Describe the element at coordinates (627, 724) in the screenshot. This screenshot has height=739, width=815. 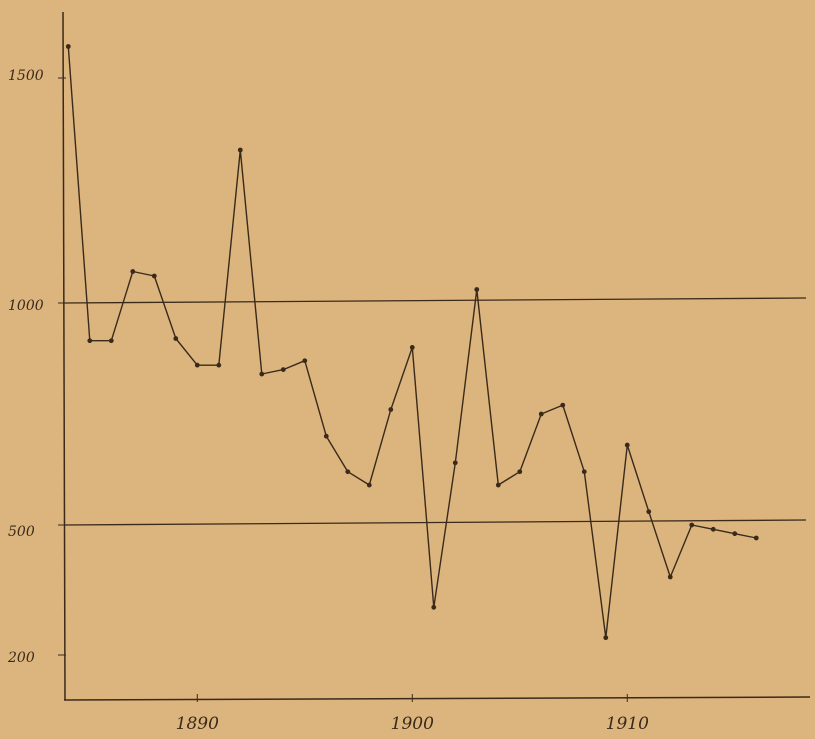
I see `x-tick-label: 1910` at that location.